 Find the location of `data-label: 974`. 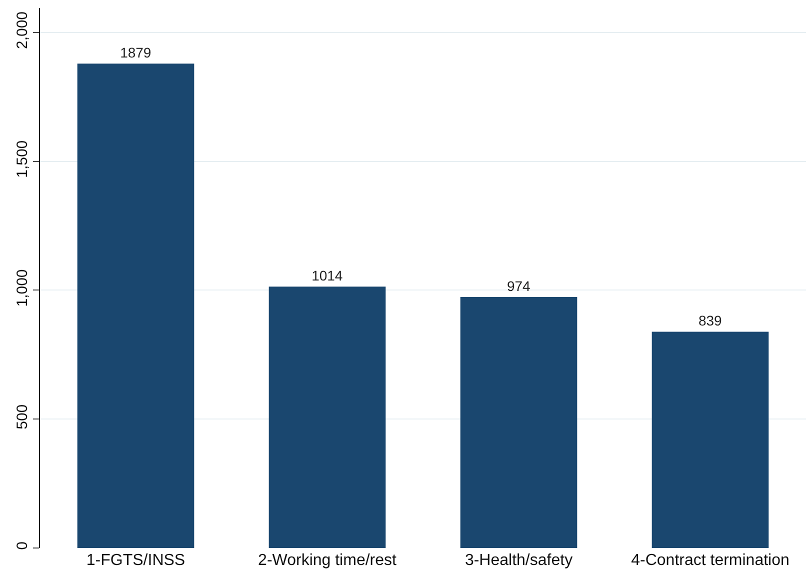

data-label: 974 is located at coordinates (518, 286).